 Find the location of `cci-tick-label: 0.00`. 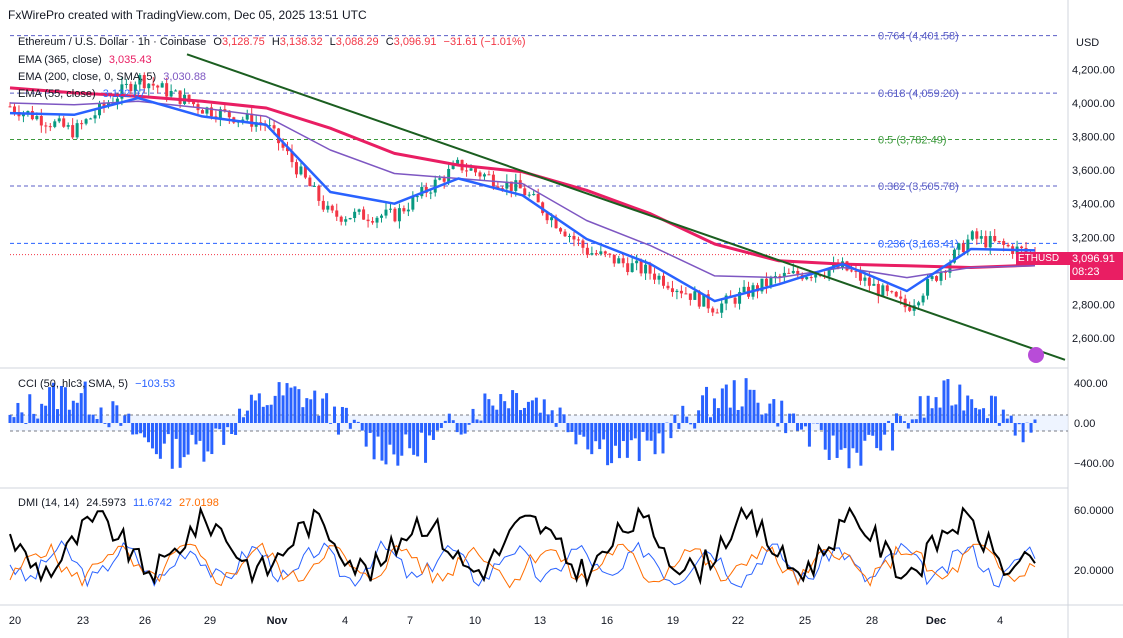

cci-tick-label: 0.00 is located at coordinates (1084, 424).